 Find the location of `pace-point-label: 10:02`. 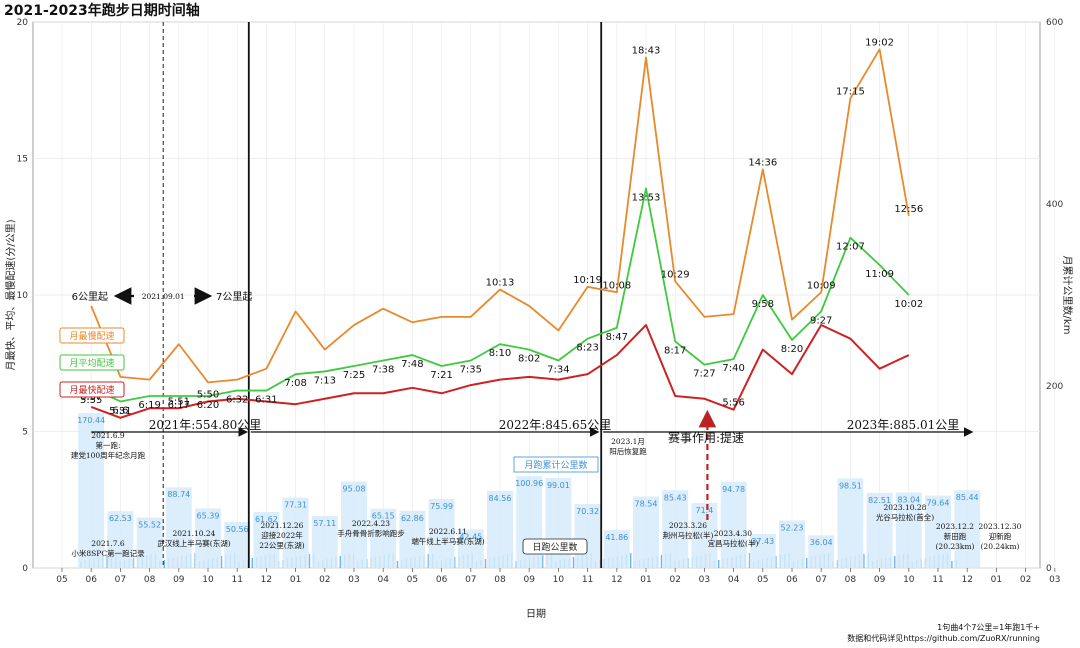

pace-point-label: 10:02 is located at coordinates (908, 304).